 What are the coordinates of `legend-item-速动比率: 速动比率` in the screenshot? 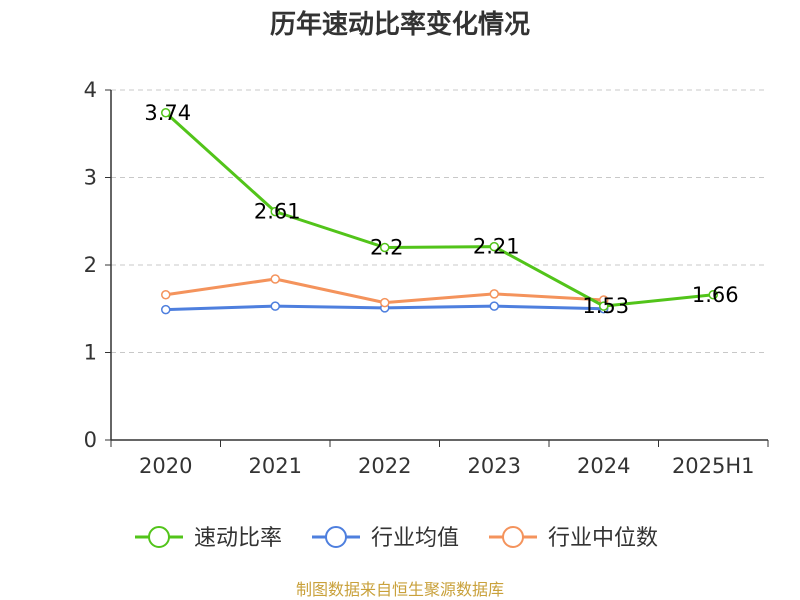 It's located at (208, 538).